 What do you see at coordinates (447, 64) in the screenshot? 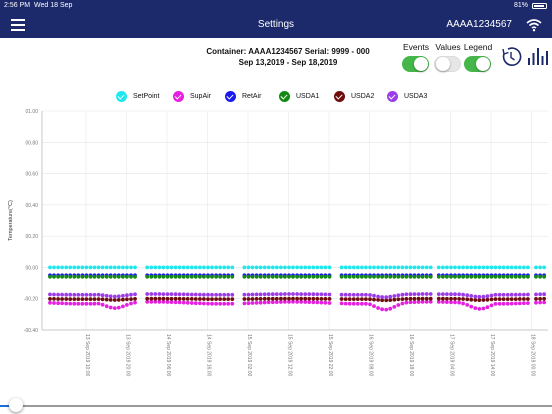
I see `values-toggle` at bounding box center [447, 64].